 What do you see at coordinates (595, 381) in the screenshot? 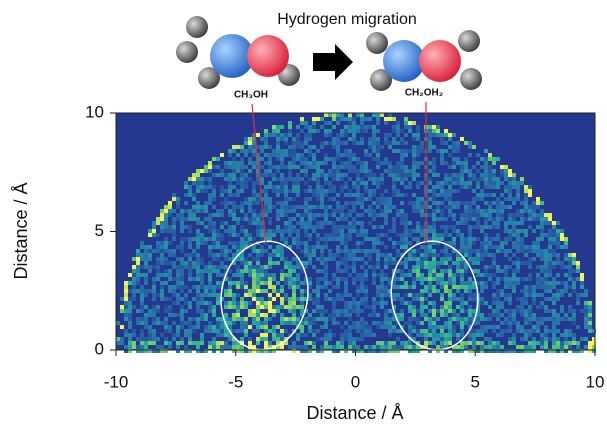
I see `x-tick-label: 10` at bounding box center [595, 381].